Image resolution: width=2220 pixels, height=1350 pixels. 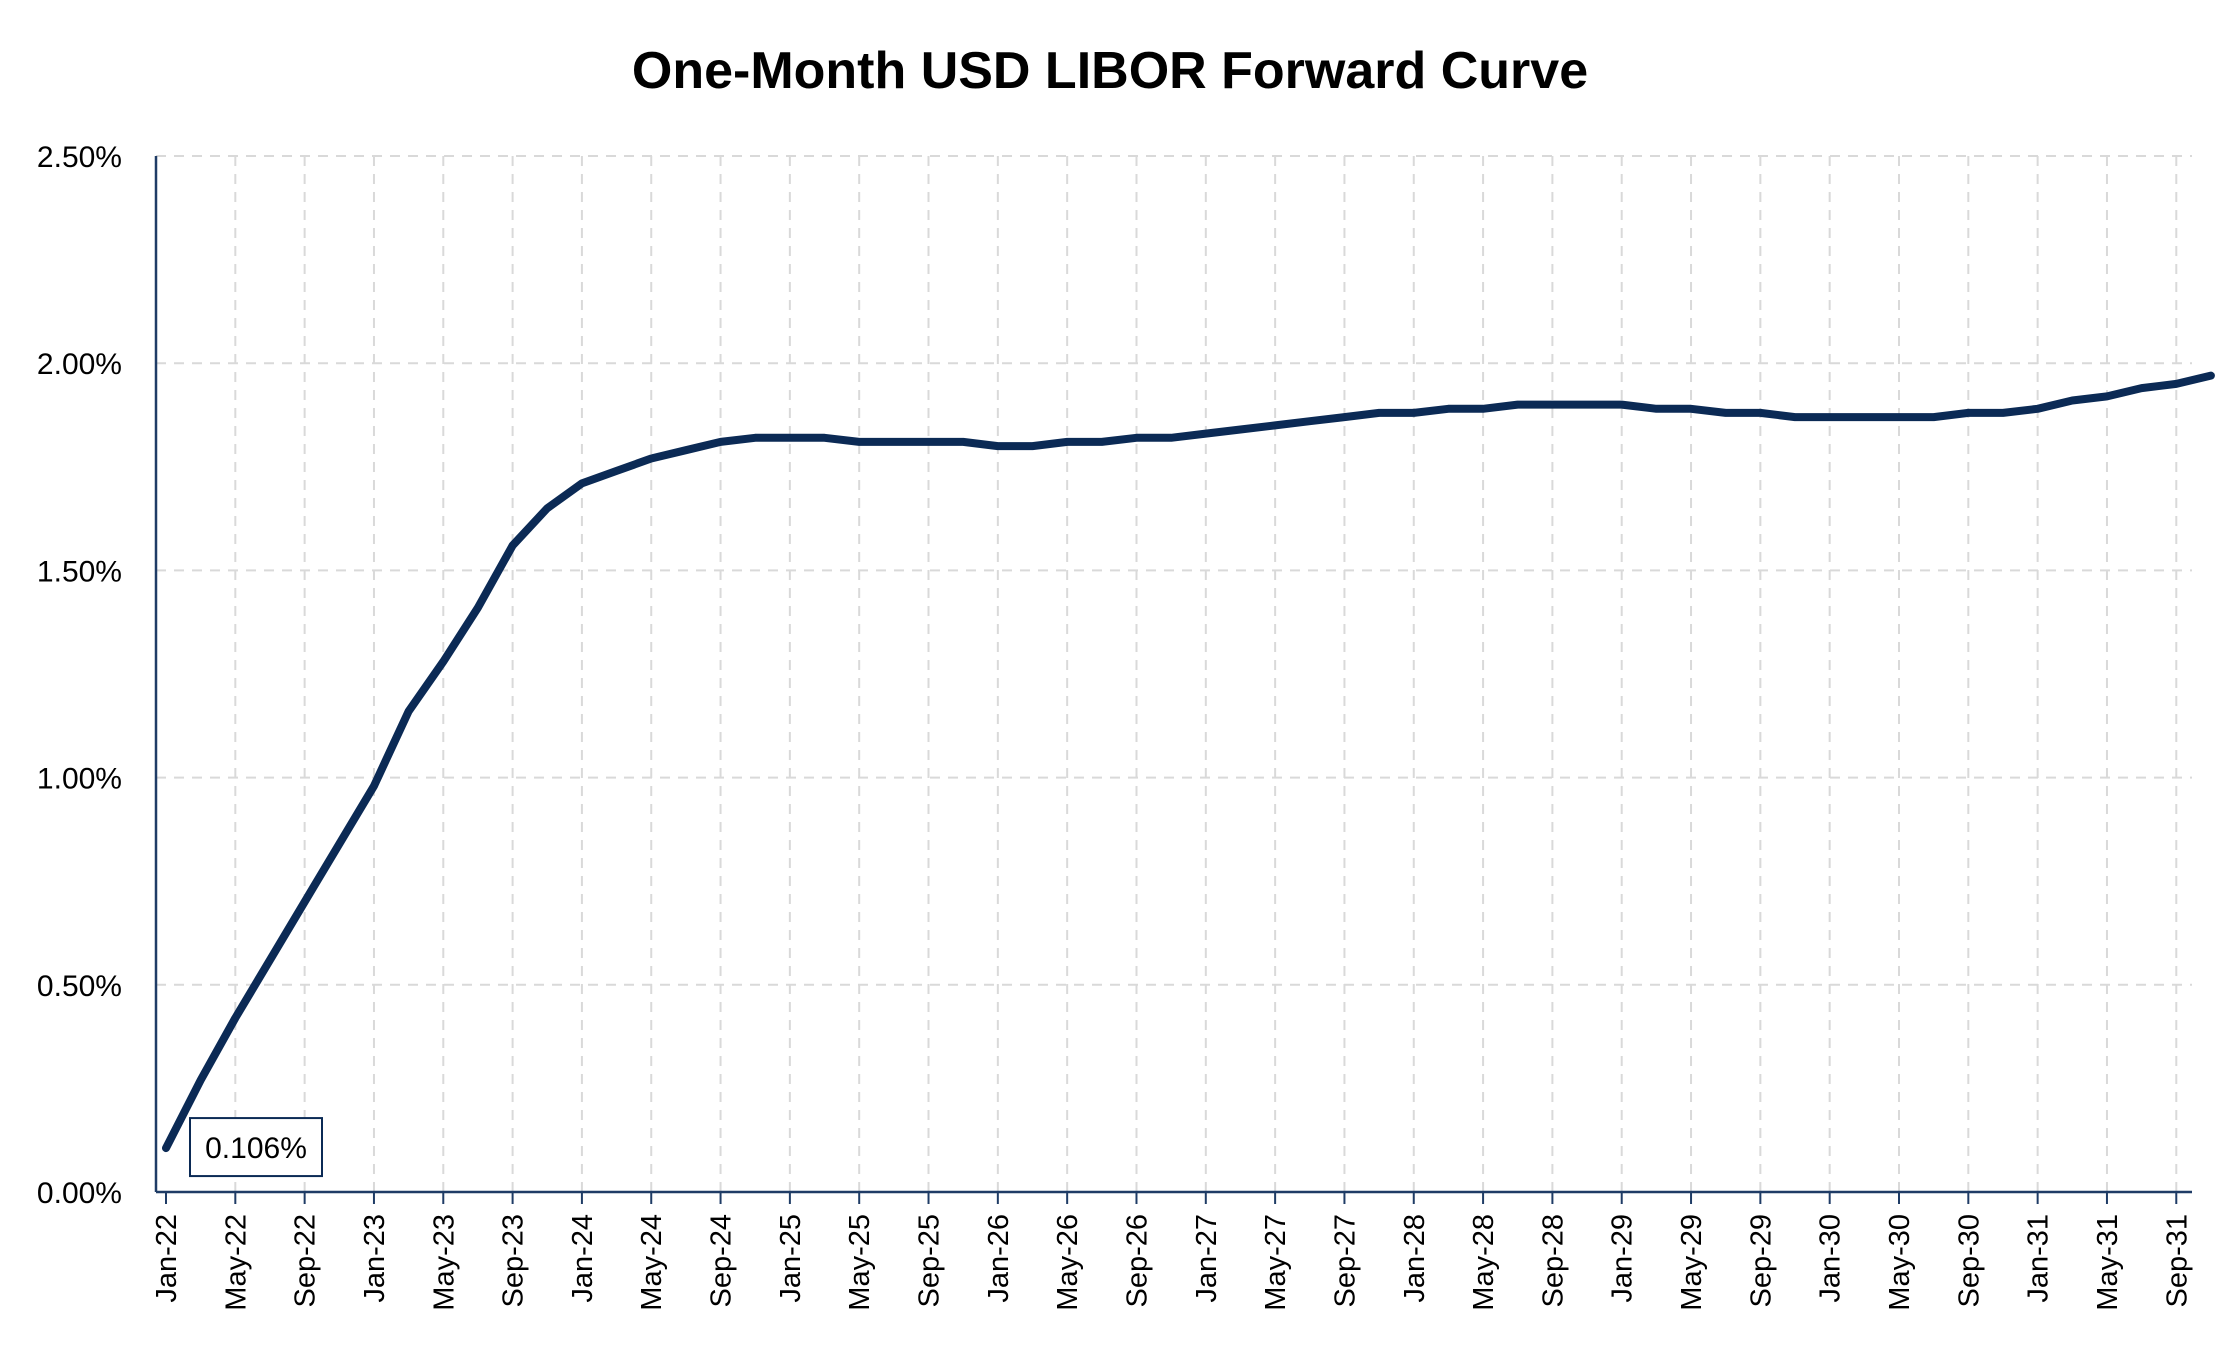 I want to click on x-tick-label: May-29, so click(x=1692, y=1262).